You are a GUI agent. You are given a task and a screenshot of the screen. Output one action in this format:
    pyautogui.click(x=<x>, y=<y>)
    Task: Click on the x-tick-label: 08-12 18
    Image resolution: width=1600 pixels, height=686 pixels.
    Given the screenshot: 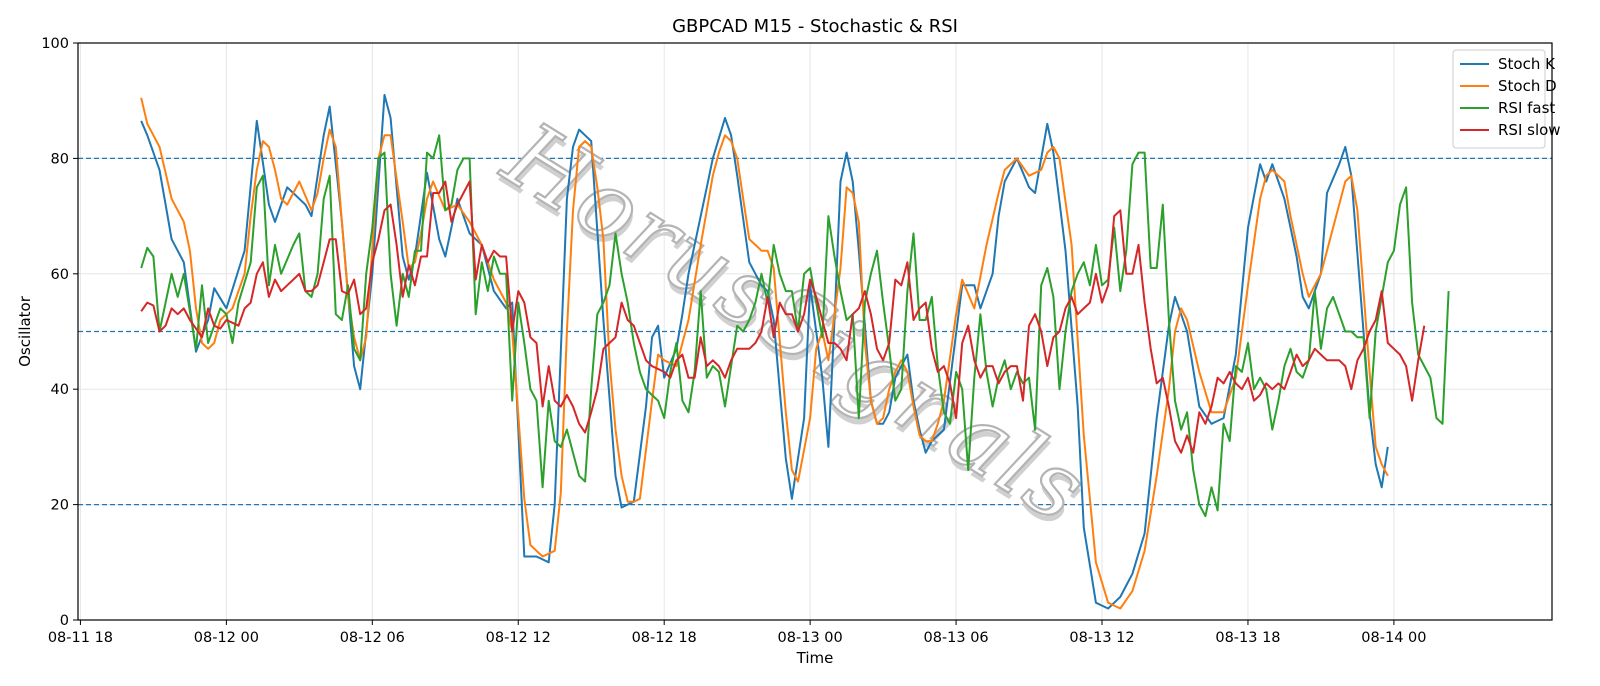 What is the action you would take?
    pyautogui.click(x=664, y=638)
    